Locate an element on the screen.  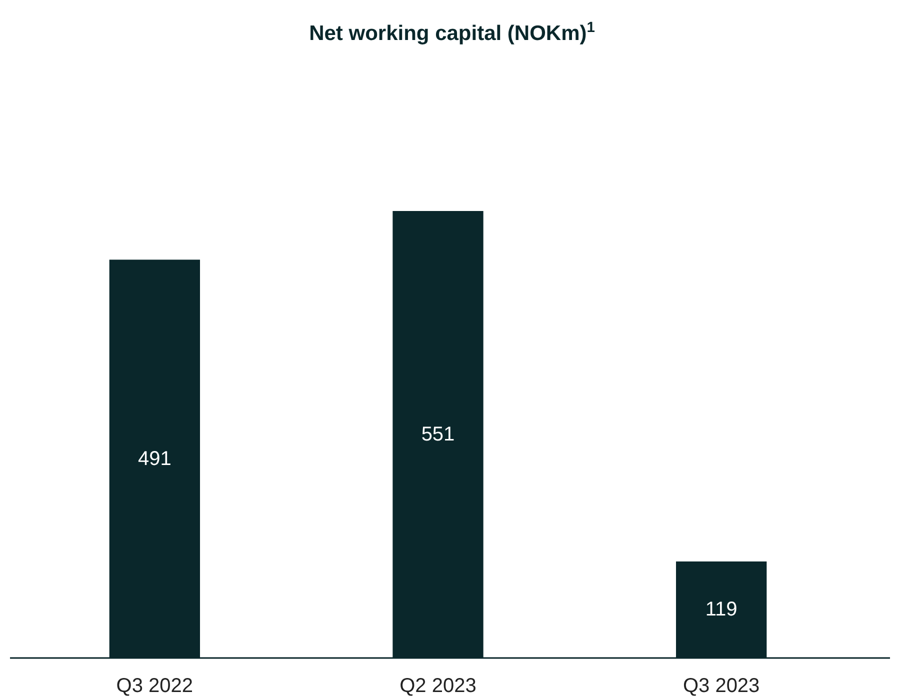
chart-title: Net working capital (NOKm)$^{1}$ is located at coordinates (452, 32).